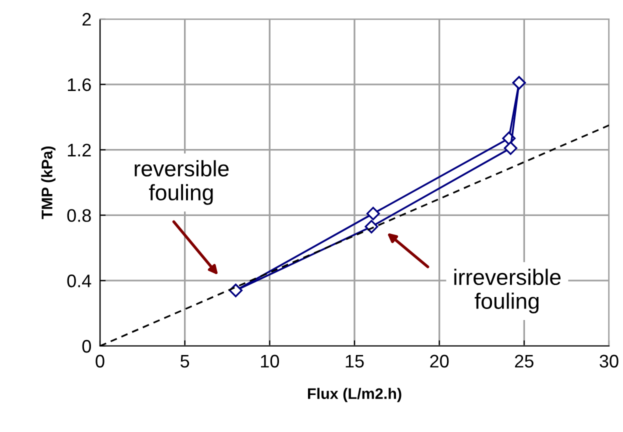  I want to click on annotation: reversible fouling, so click(181, 182).